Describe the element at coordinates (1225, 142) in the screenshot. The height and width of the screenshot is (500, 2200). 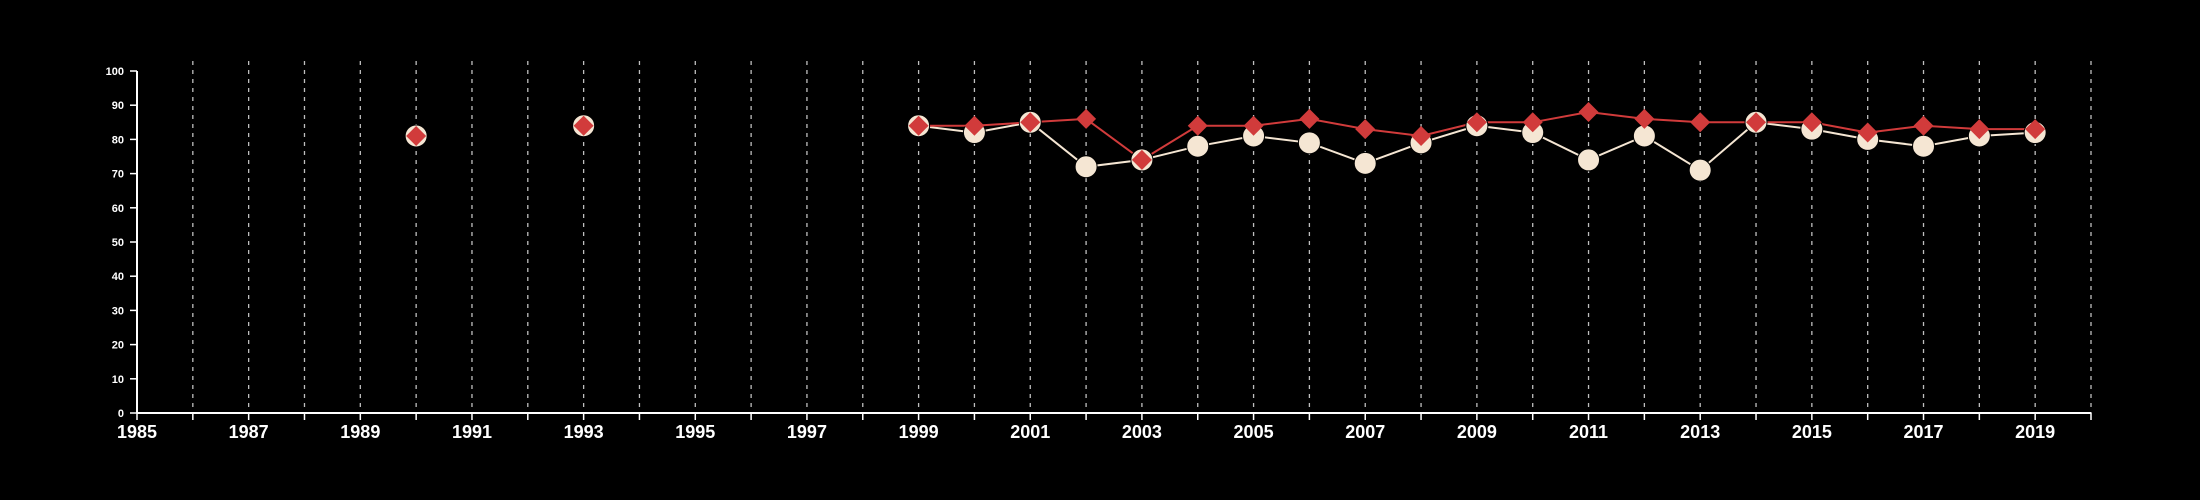
I see `series-markers` at that location.